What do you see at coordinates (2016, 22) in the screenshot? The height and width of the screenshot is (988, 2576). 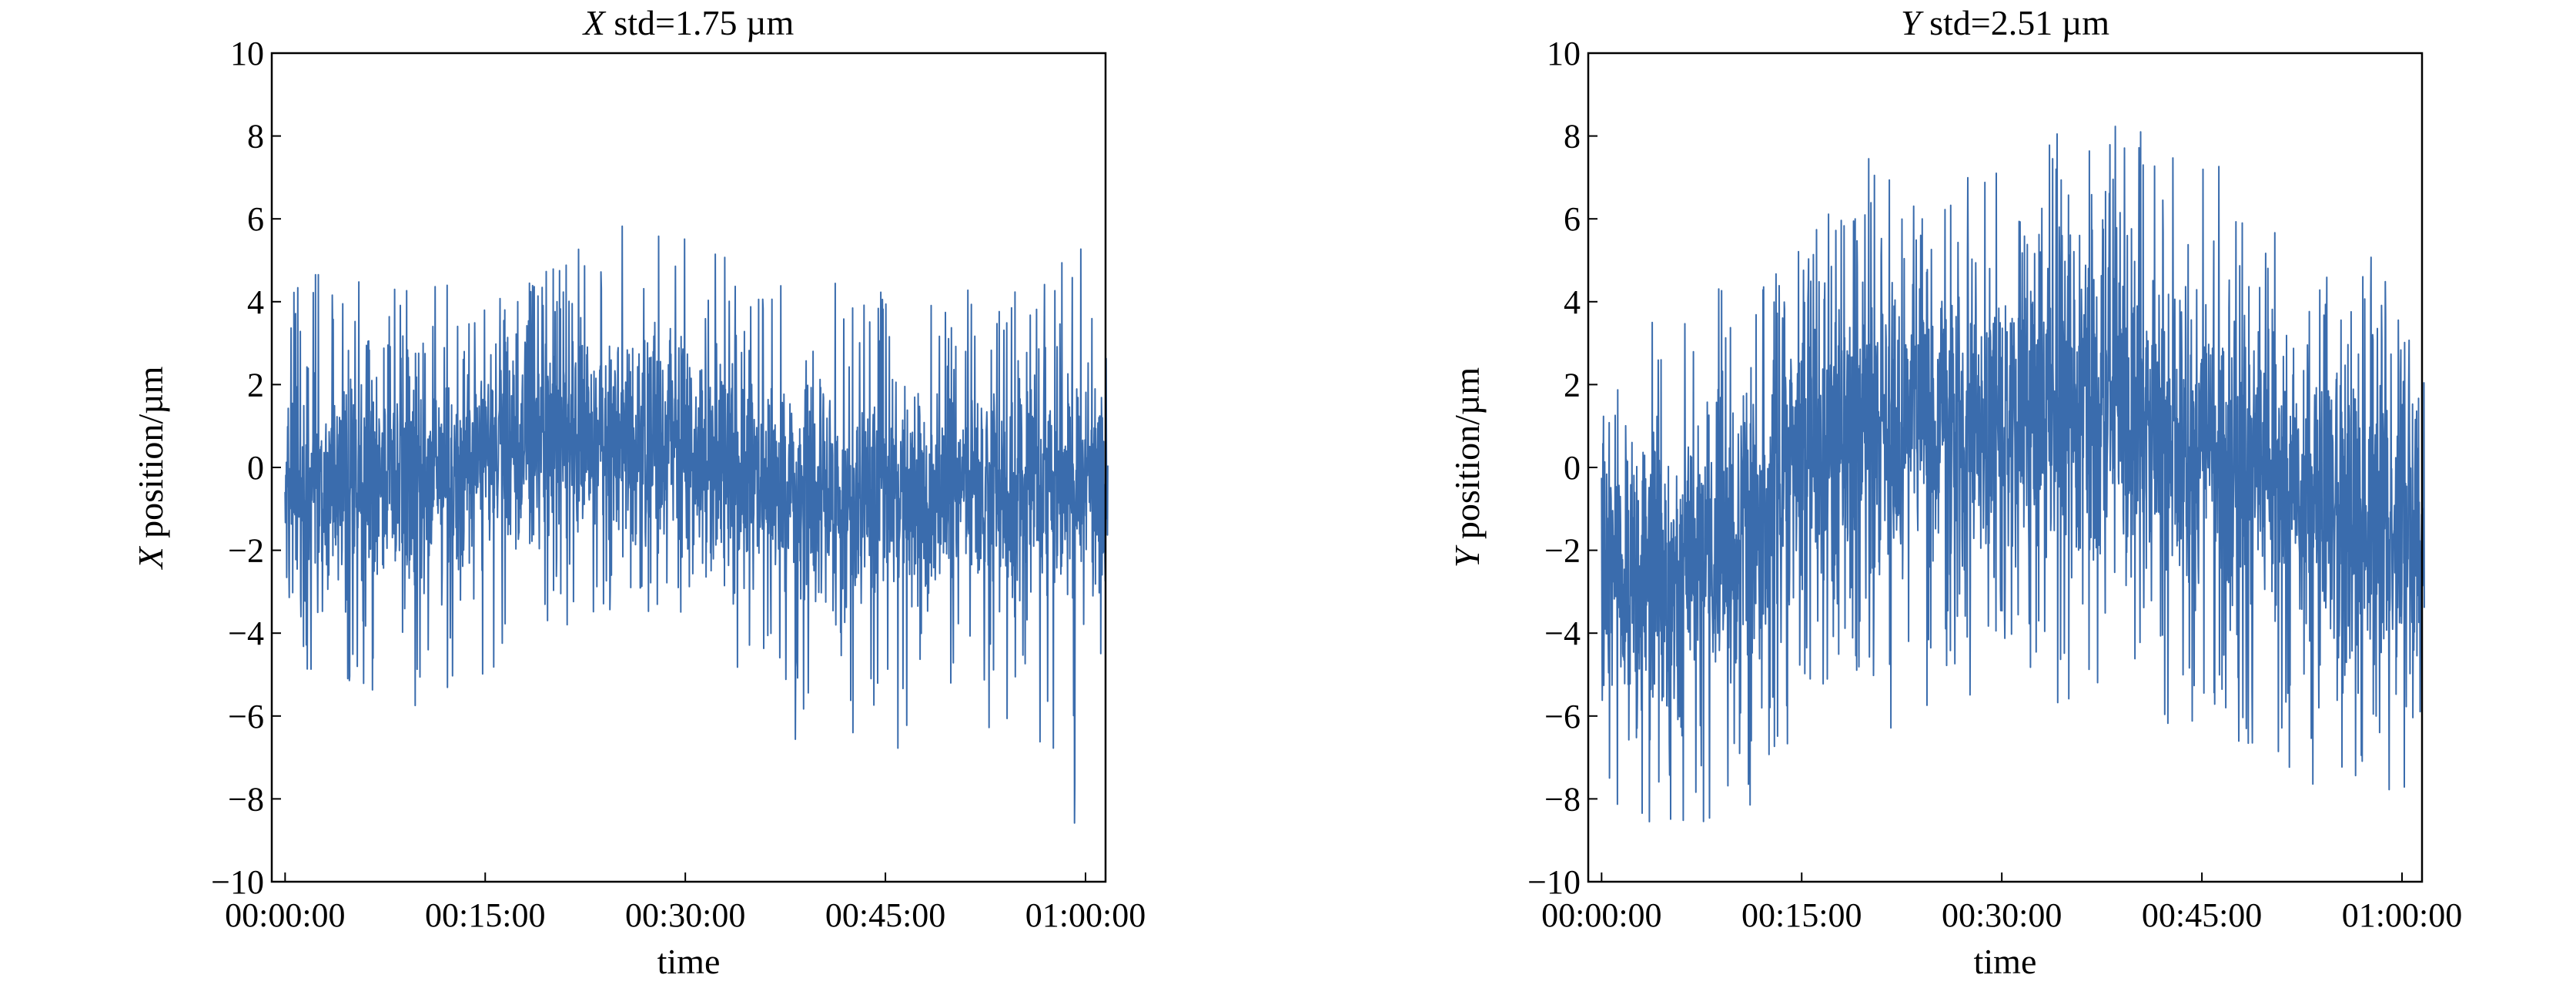 I see `title-rest: std=2.51 µm` at bounding box center [2016, 22].